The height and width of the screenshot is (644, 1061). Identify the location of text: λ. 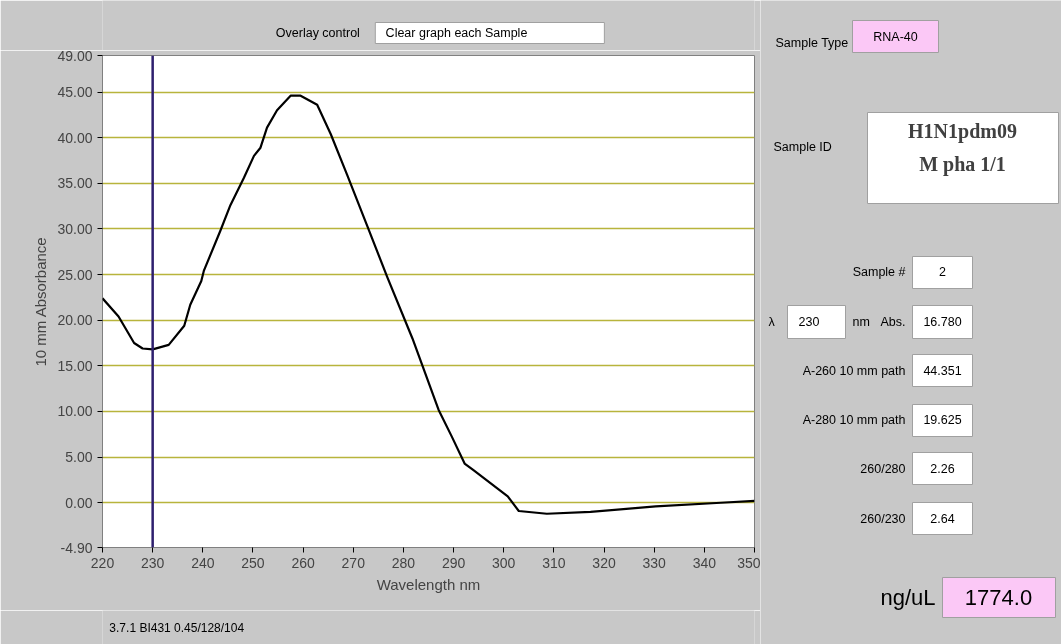
(772, 321).